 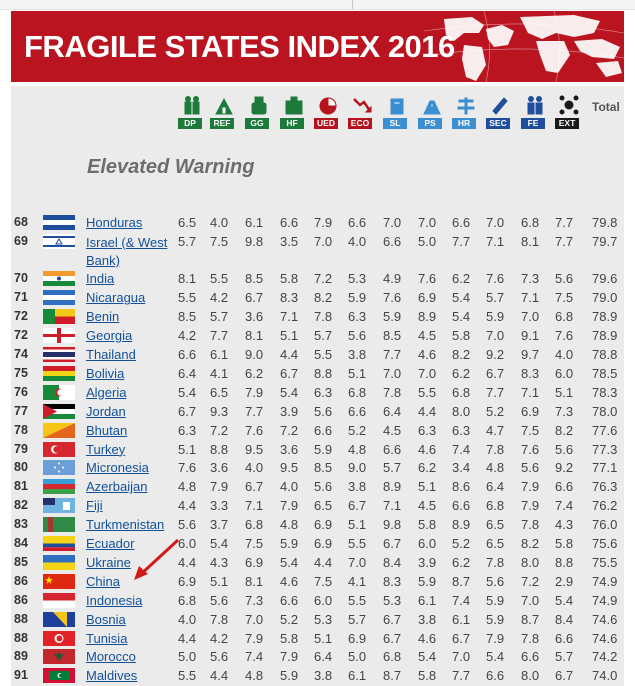 What do you see at coordinates (103, 317) in the screenshot?
I see `country-link: Benin` at bounding box center [103, 317].